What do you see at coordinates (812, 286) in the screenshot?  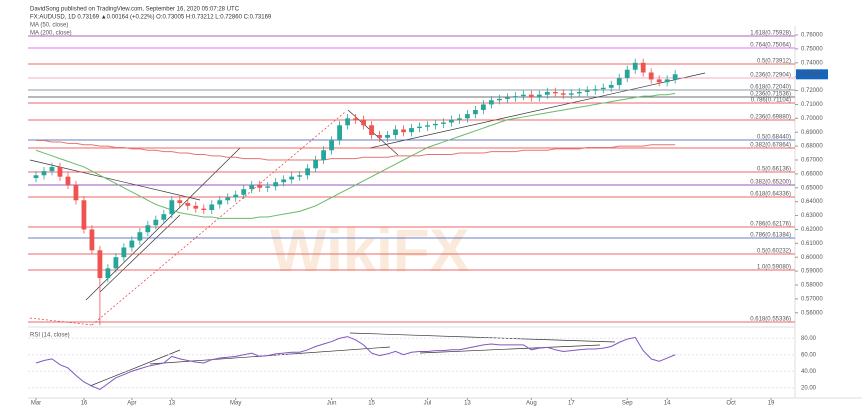 I see `y-tick-label: 0.58000` at bounding box center [812, 286].